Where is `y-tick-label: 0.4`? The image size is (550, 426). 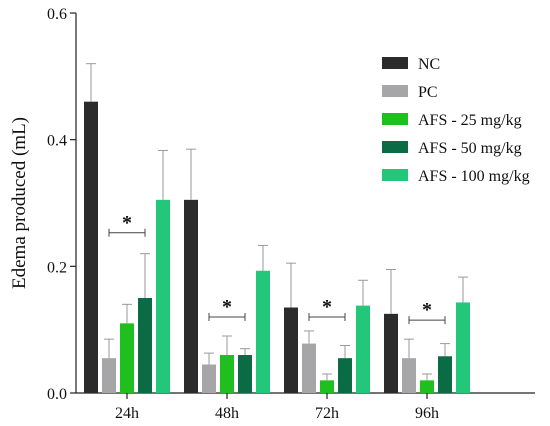
y-tick-label: 0.4 is located at coordinates (57, 141).